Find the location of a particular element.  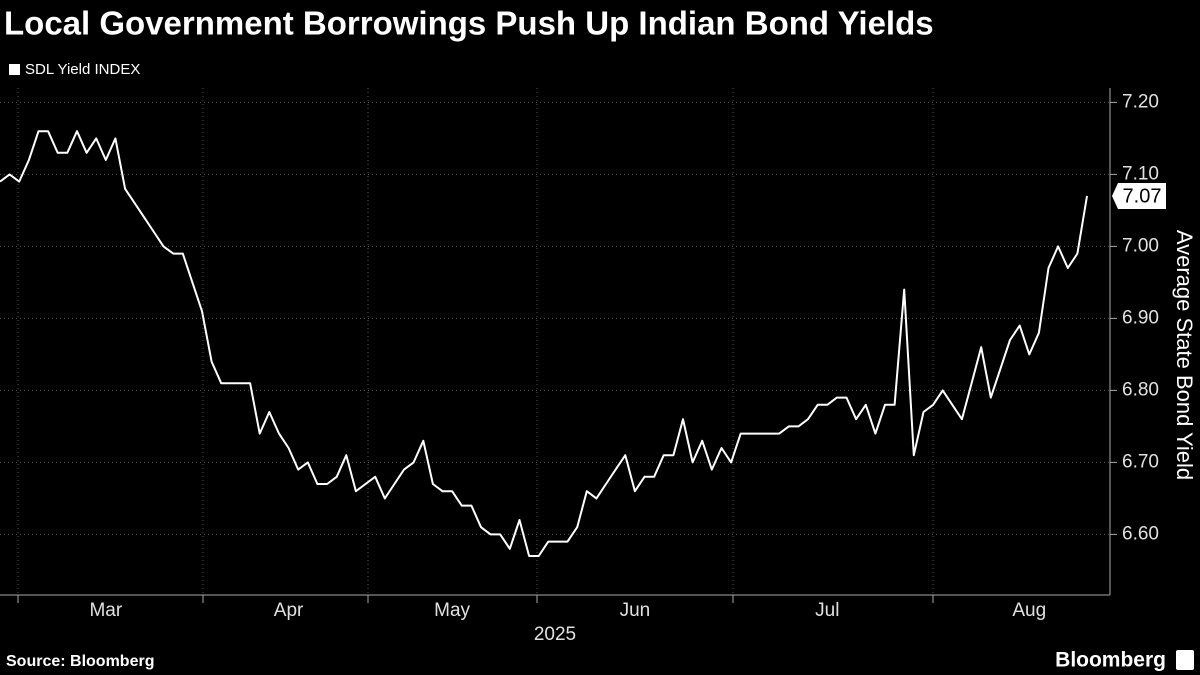

logo: Bloomberg is located at coordinates (1110, 660).